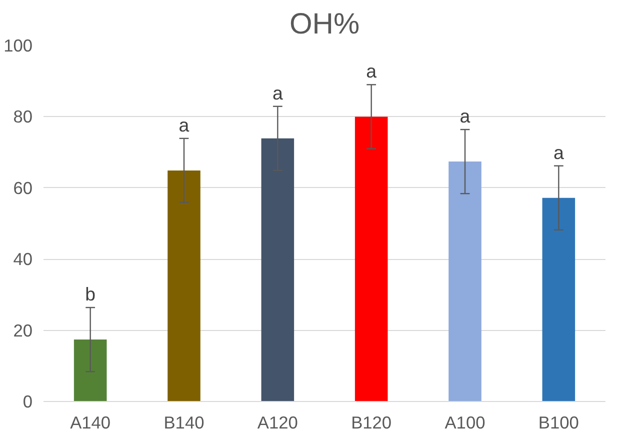  Describe the element at coordinates (27, 402) in the screenshot. I see `y-tick-label: 0` at that location.